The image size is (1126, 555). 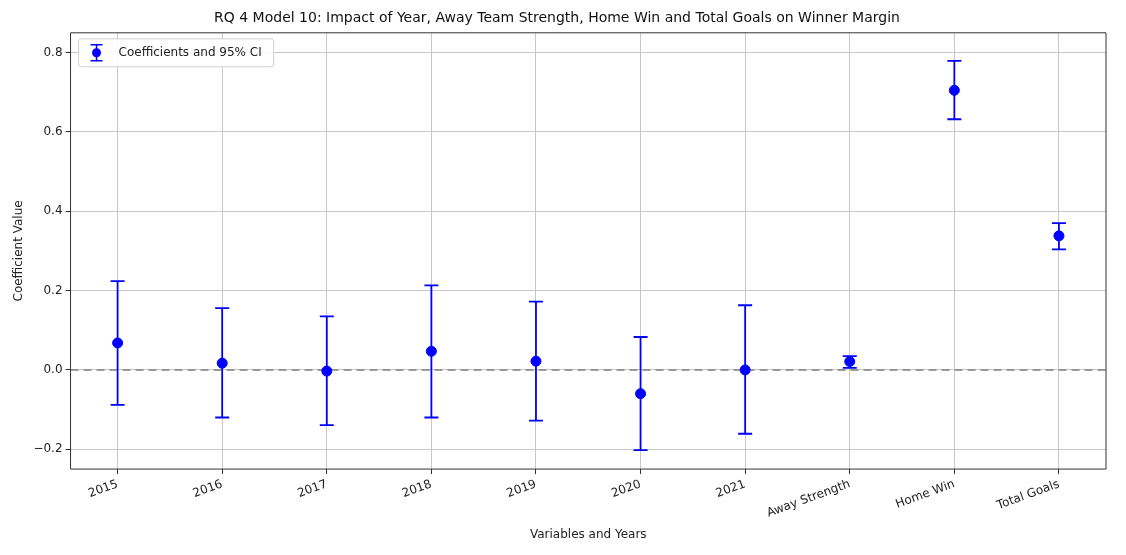 What do you see at coordinates (48, 448) in the screenshot?
I see `y-tick-label: −0.2` at bounding box center [48, 448].